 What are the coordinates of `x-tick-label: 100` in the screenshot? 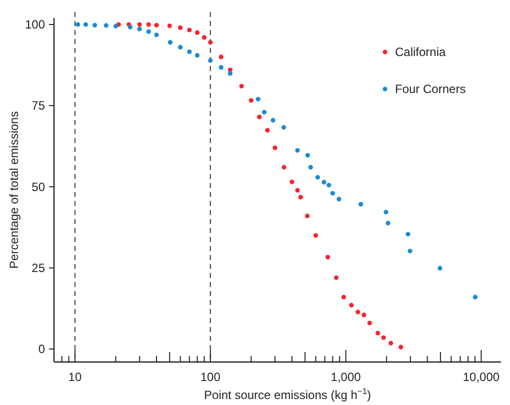 It's located at (210, 377).